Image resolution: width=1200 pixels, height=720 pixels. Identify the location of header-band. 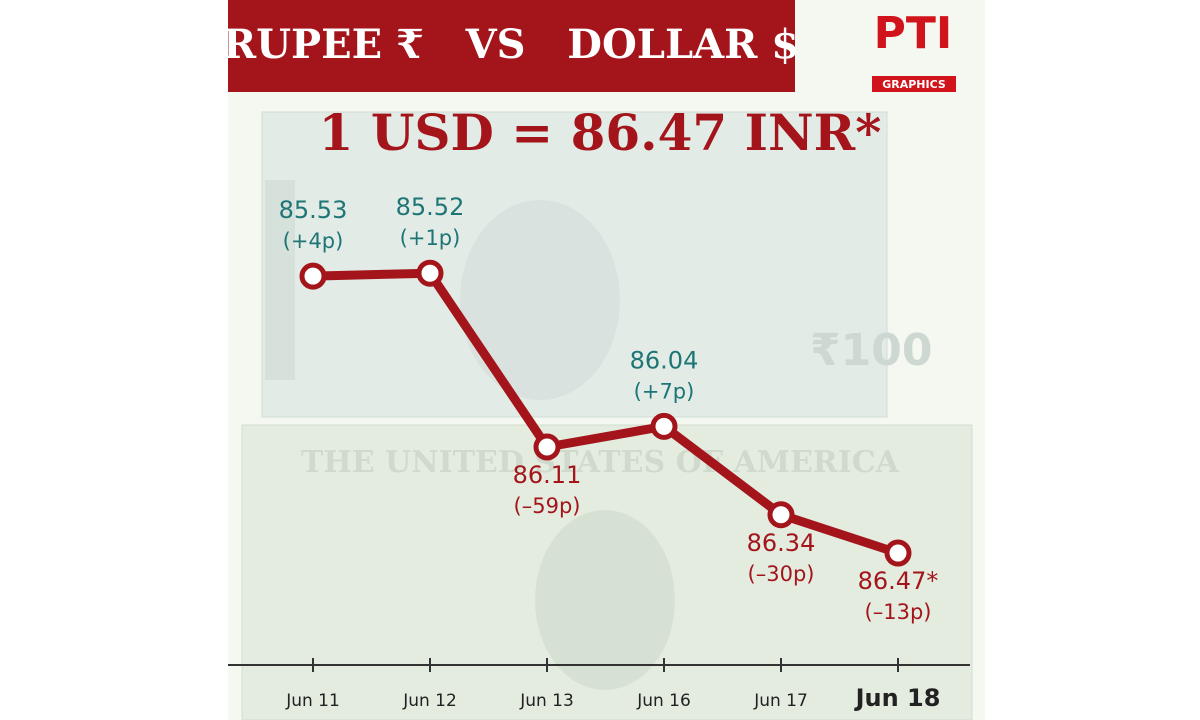
(511, 46).